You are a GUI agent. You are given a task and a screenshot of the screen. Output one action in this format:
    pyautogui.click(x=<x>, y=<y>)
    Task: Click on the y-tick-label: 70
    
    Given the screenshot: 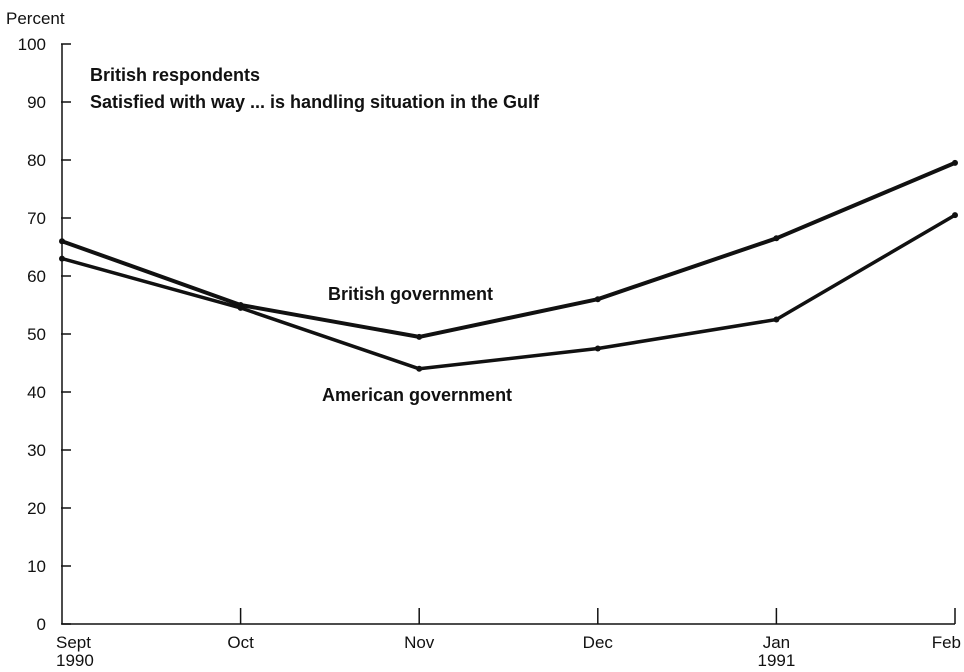 What is the action you would take?
    pyautogui.click(x=36, y=218)
    